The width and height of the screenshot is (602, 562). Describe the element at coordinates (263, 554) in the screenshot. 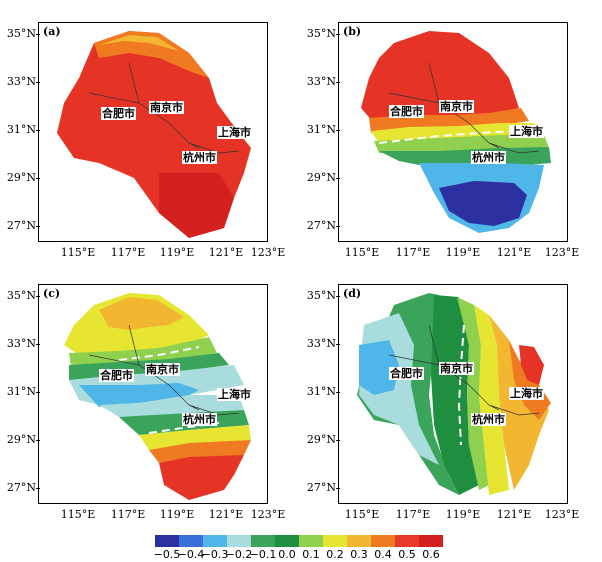

I see `colorbar-tick-label: −0.1` at that location.